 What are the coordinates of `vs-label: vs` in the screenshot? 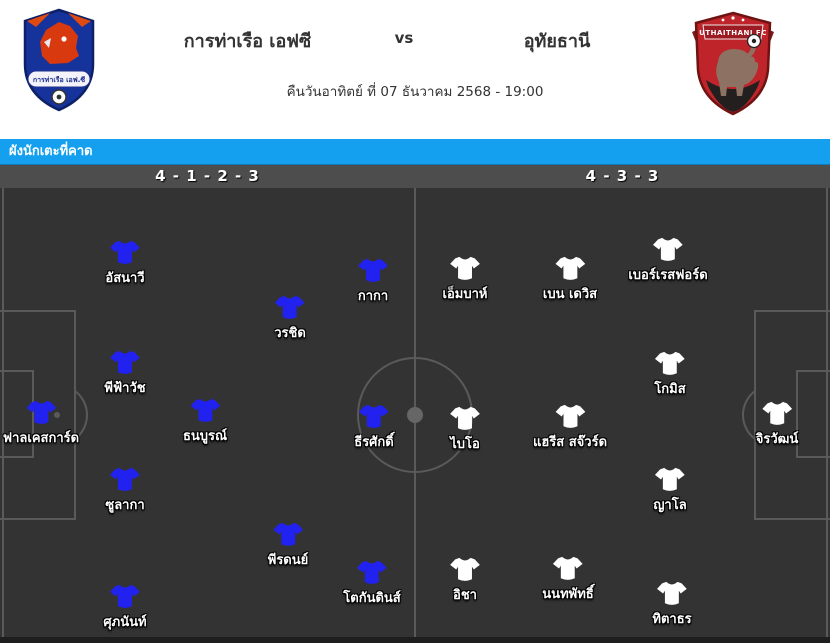 It's located at (404, 38).